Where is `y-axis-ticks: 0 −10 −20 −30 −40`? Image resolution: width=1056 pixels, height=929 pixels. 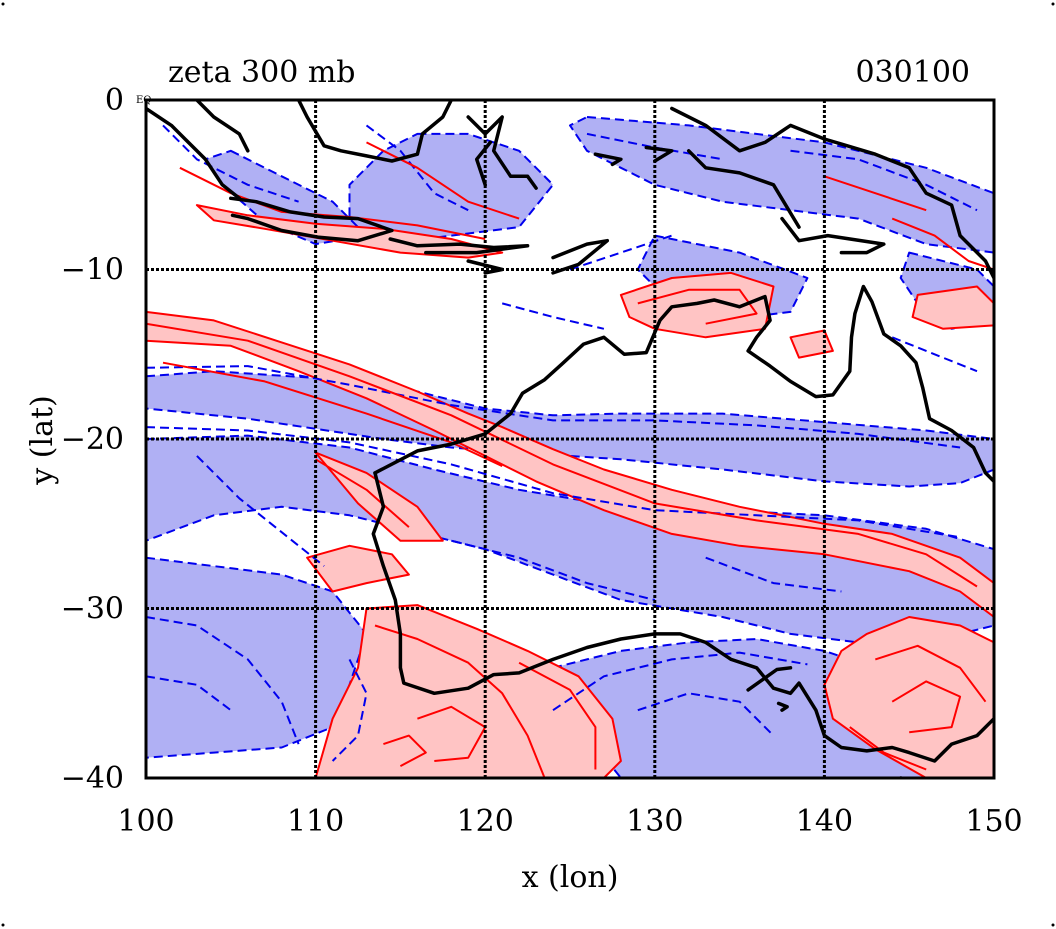 y-axis-ticks: 0 −10 −20 −30 −40 is located at coordinates (92, 439).